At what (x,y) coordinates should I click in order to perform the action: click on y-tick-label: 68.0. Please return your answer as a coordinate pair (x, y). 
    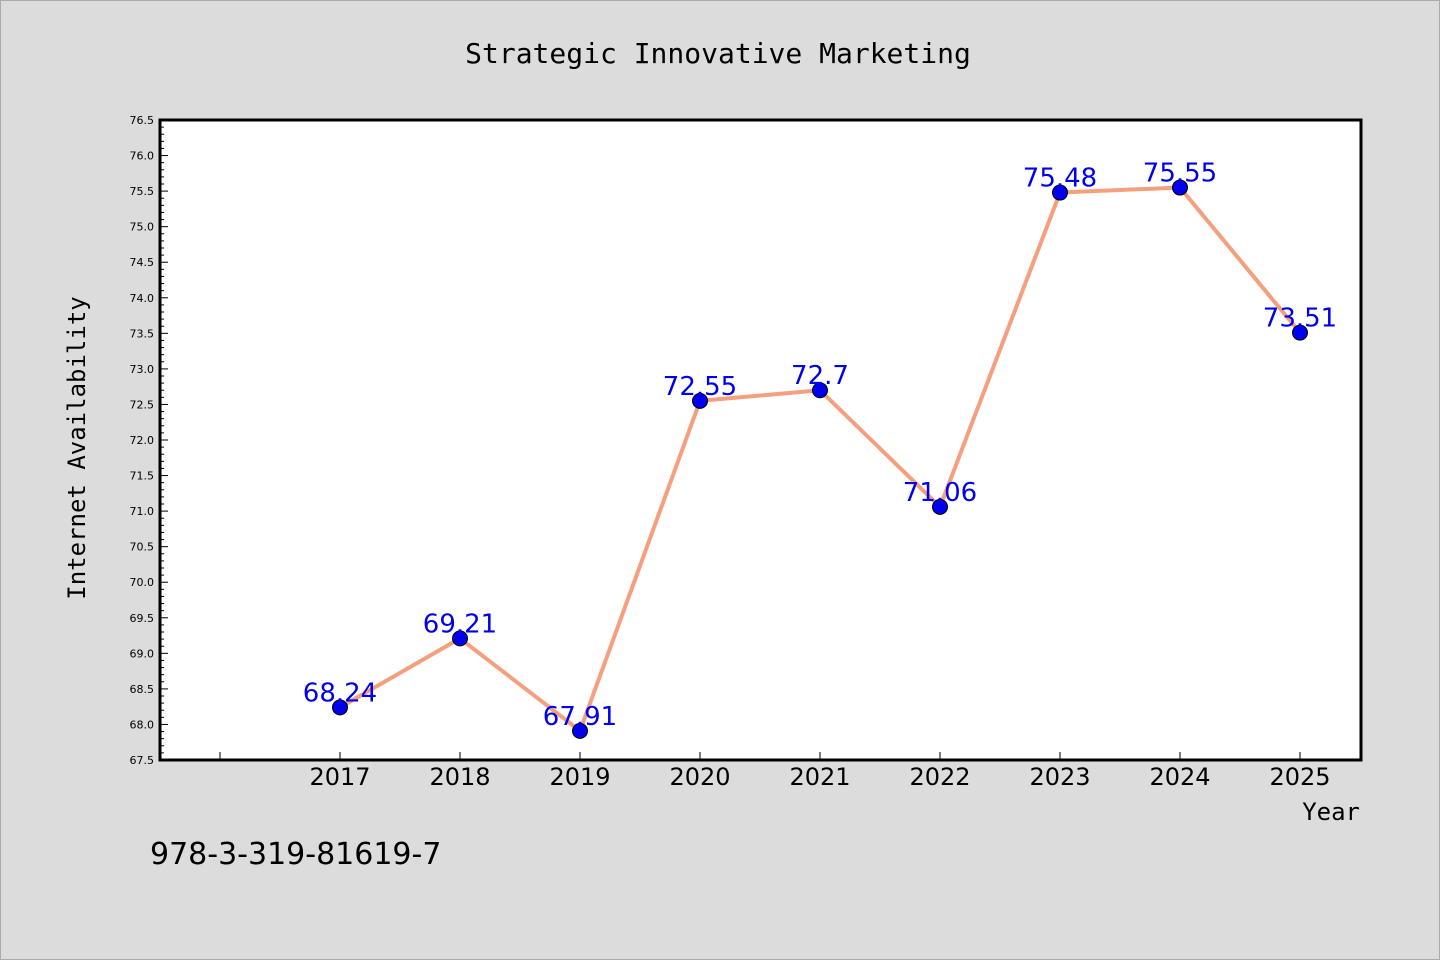
    Looking at the image, I should click on (142, 724).